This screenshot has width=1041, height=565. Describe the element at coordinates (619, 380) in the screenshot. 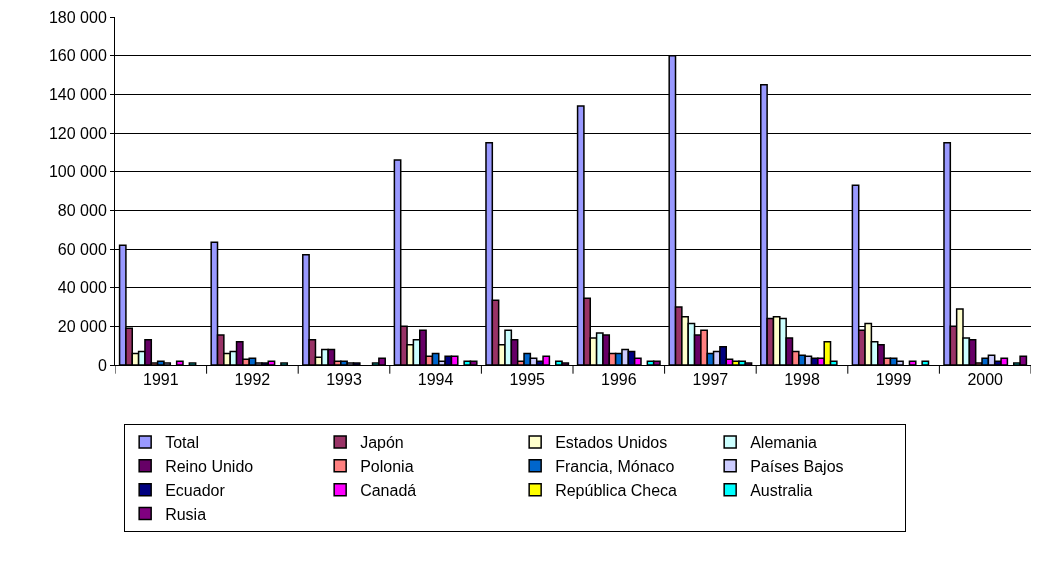

I see `x-tick-label: 1996` at that location.